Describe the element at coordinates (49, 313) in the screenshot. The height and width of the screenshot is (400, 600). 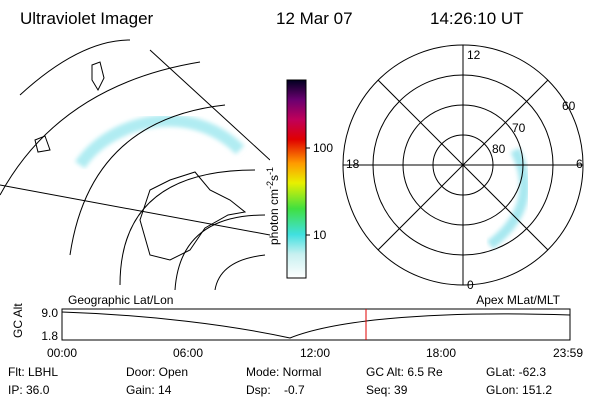
I see `y-tick-label: 9.0` at that location.